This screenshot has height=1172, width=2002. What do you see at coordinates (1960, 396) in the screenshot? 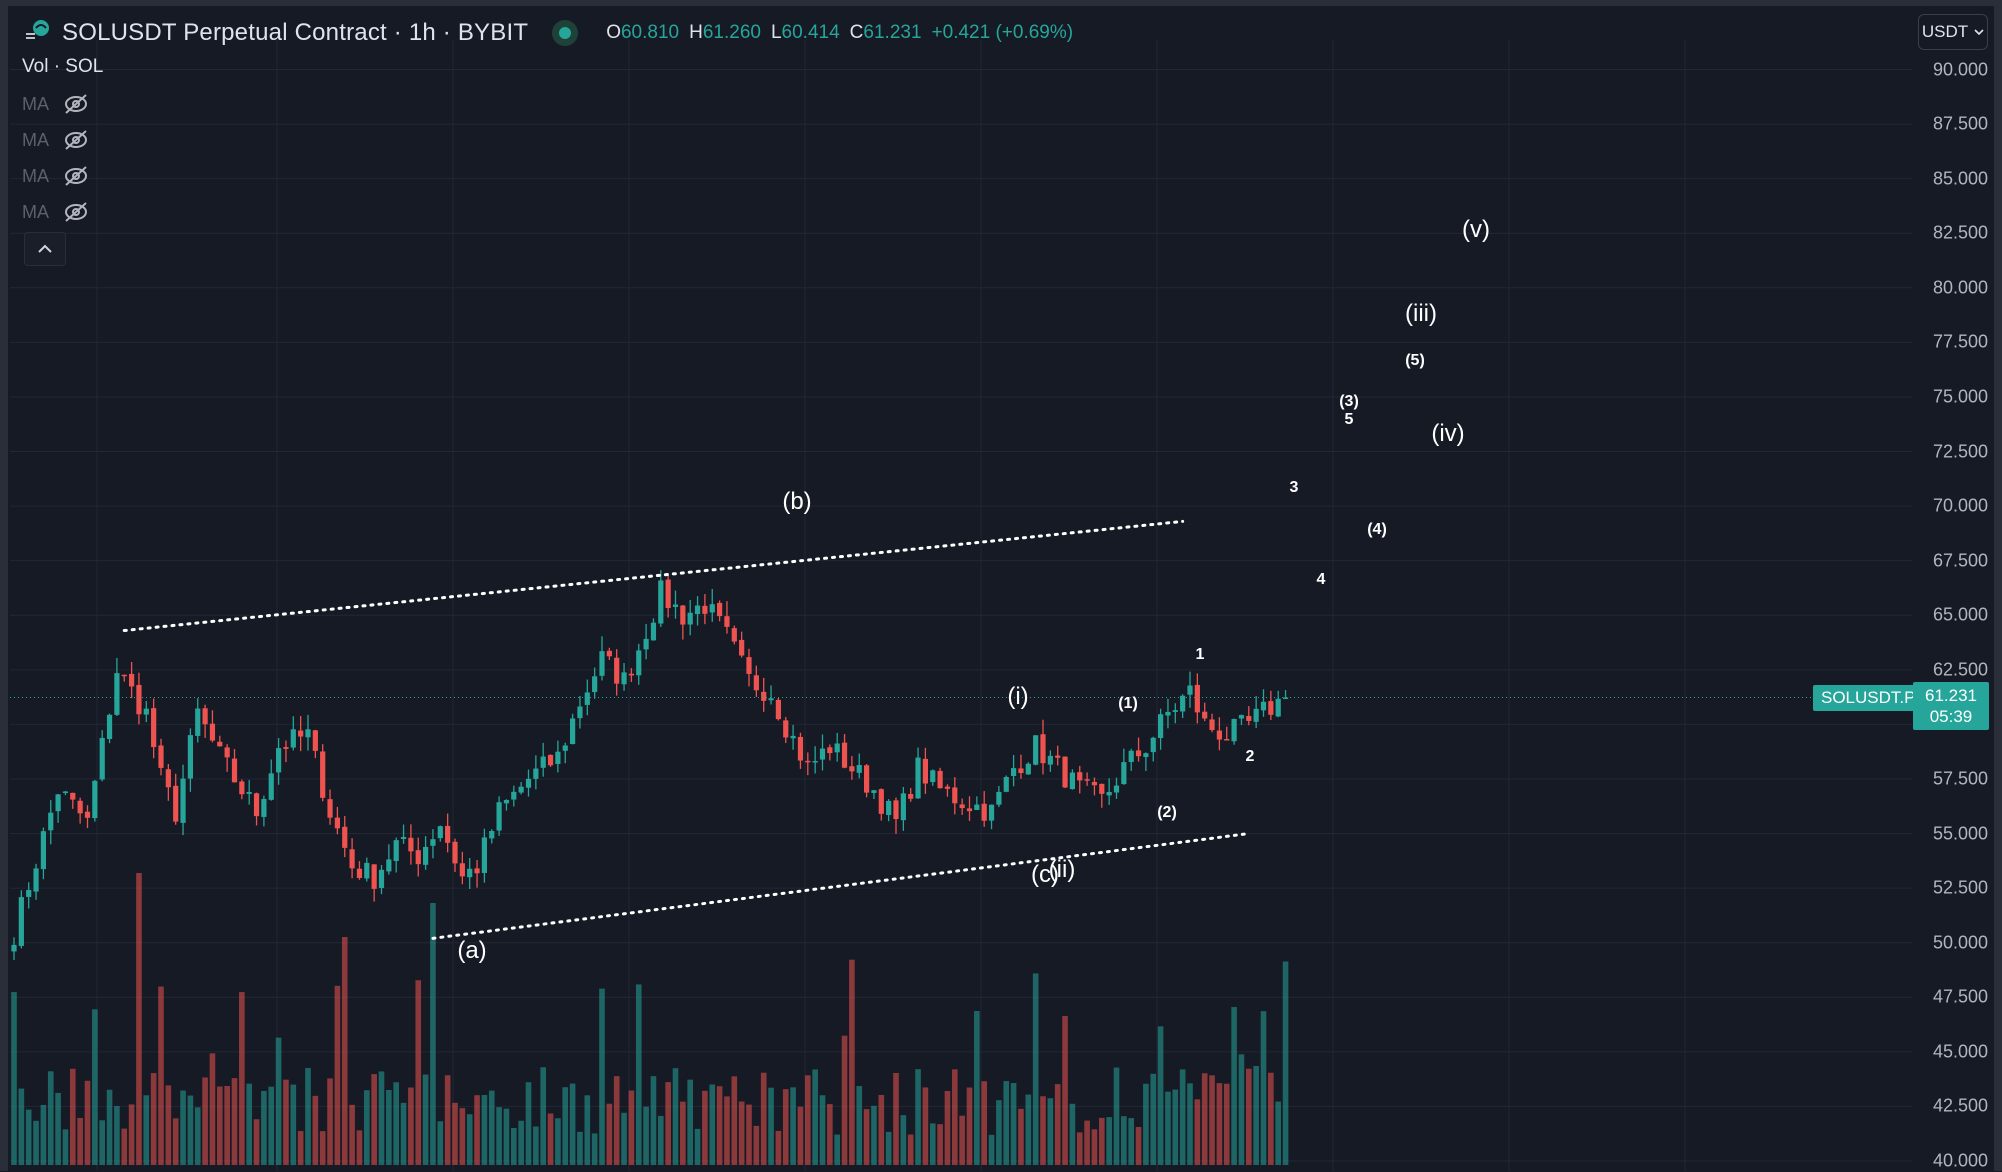
I see `price-tick-label: 75.000` at bounding box center [1960, 396].